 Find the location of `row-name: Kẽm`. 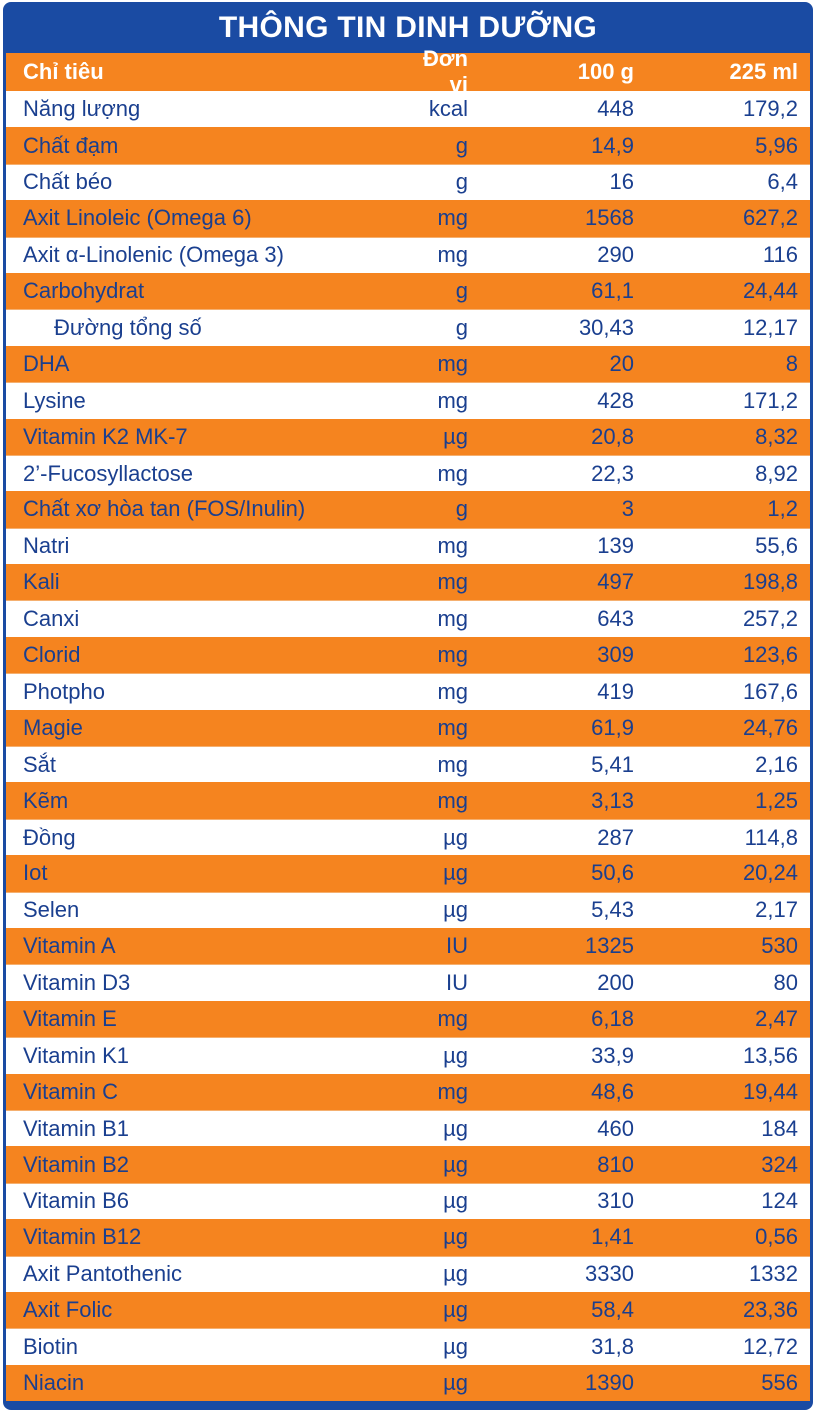

row-name: Kẽm is located at coordinates (46, 800).